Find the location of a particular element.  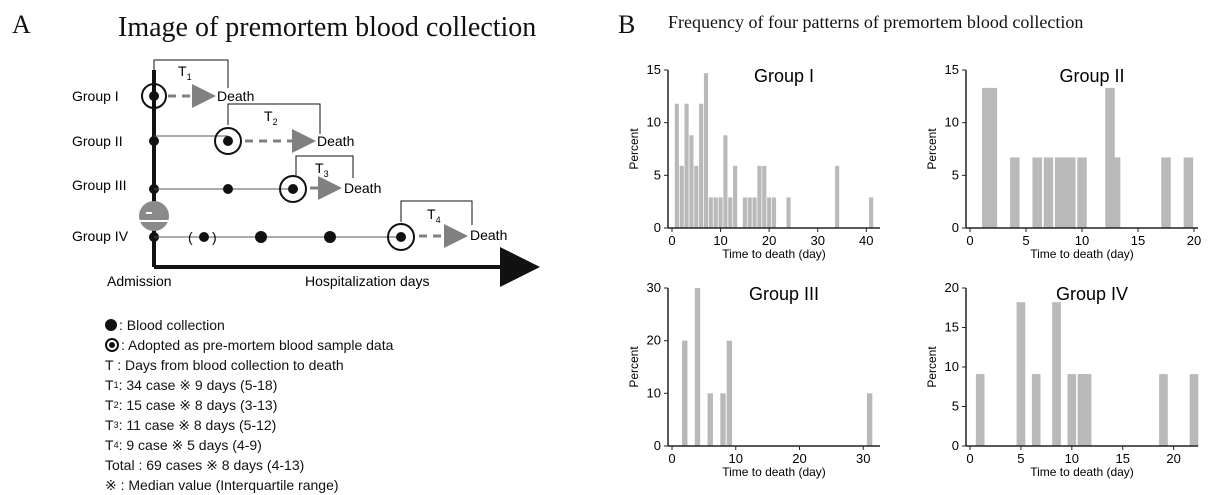

dot-g2-b is located at coordinates (228, 141).